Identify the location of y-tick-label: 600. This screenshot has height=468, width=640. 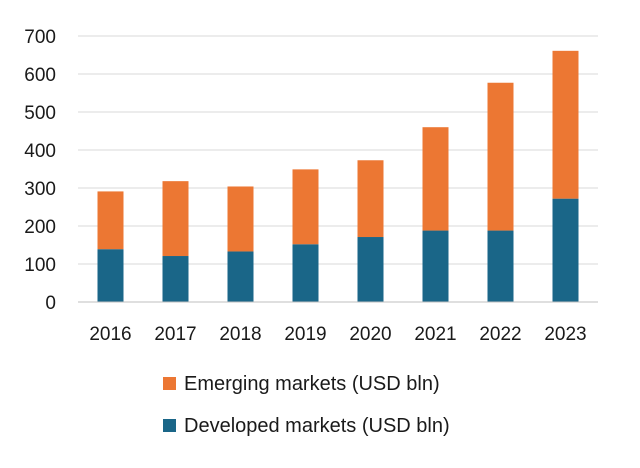
(40, 75).